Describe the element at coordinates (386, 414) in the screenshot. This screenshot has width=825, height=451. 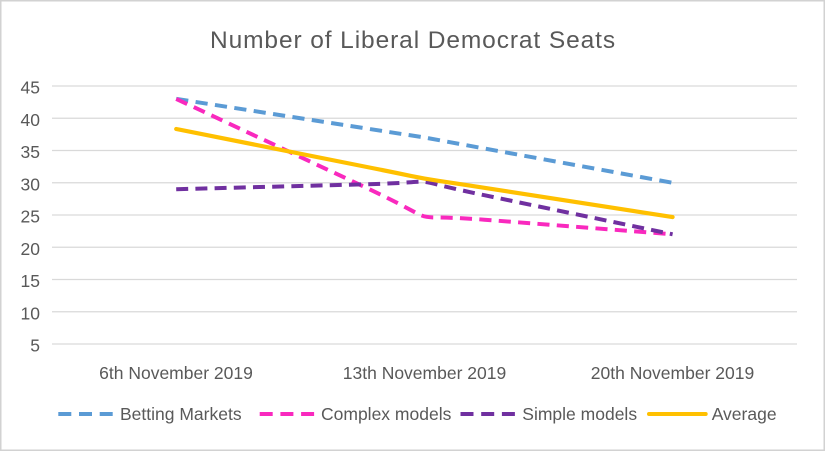
I see `svg-text: Complex models` at that location.